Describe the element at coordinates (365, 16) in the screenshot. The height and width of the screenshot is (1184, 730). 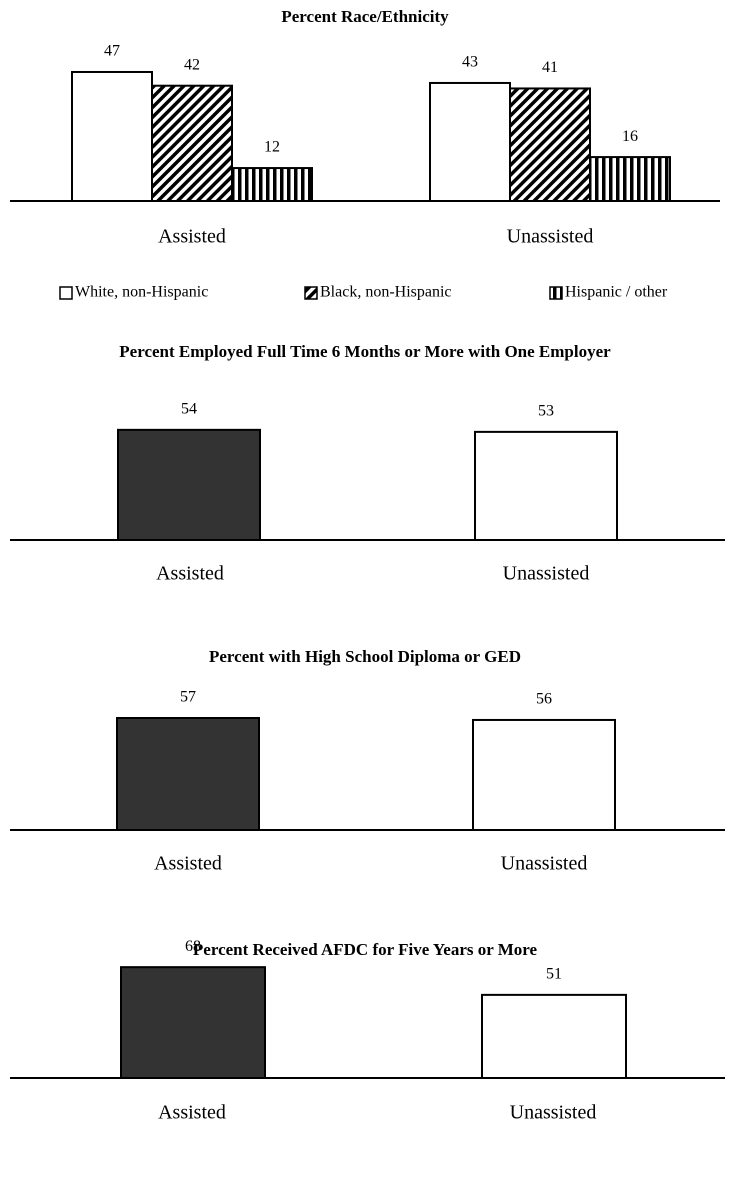
I see `chart-title: Percent Race/Ethnicity` at that location.